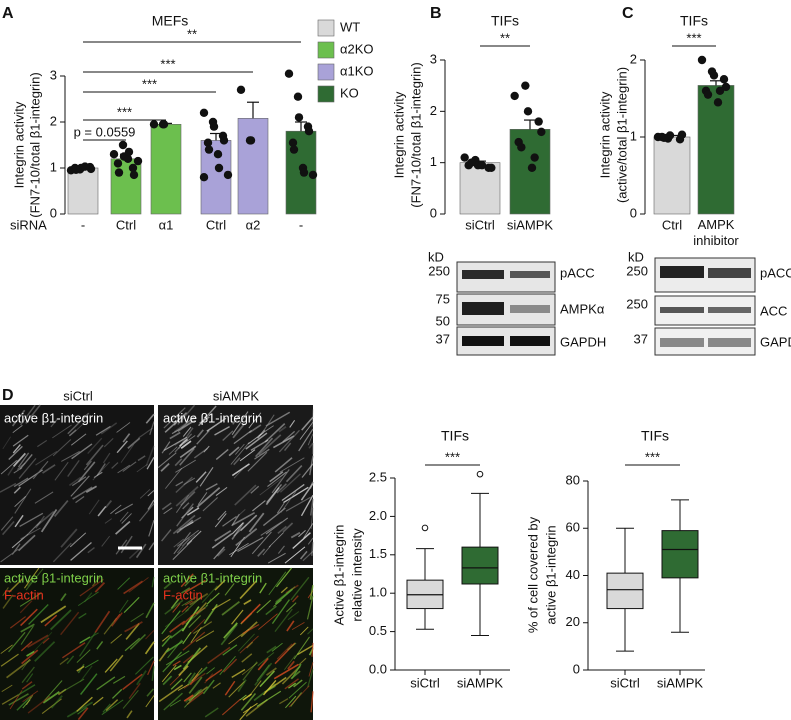 Image resolution: width=791 pixels, height=720 pixels. I want to click on panel-letter: A, so click(8, 13).